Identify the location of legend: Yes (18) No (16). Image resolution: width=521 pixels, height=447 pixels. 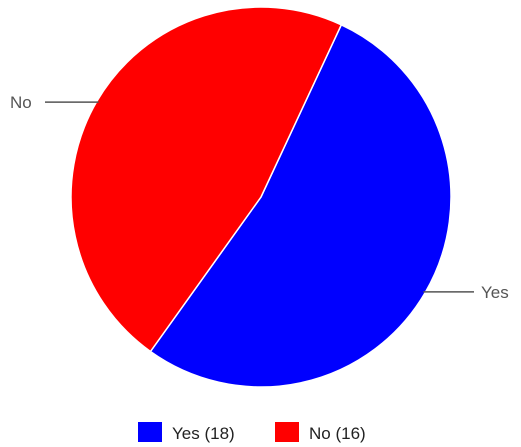
(252, 432).